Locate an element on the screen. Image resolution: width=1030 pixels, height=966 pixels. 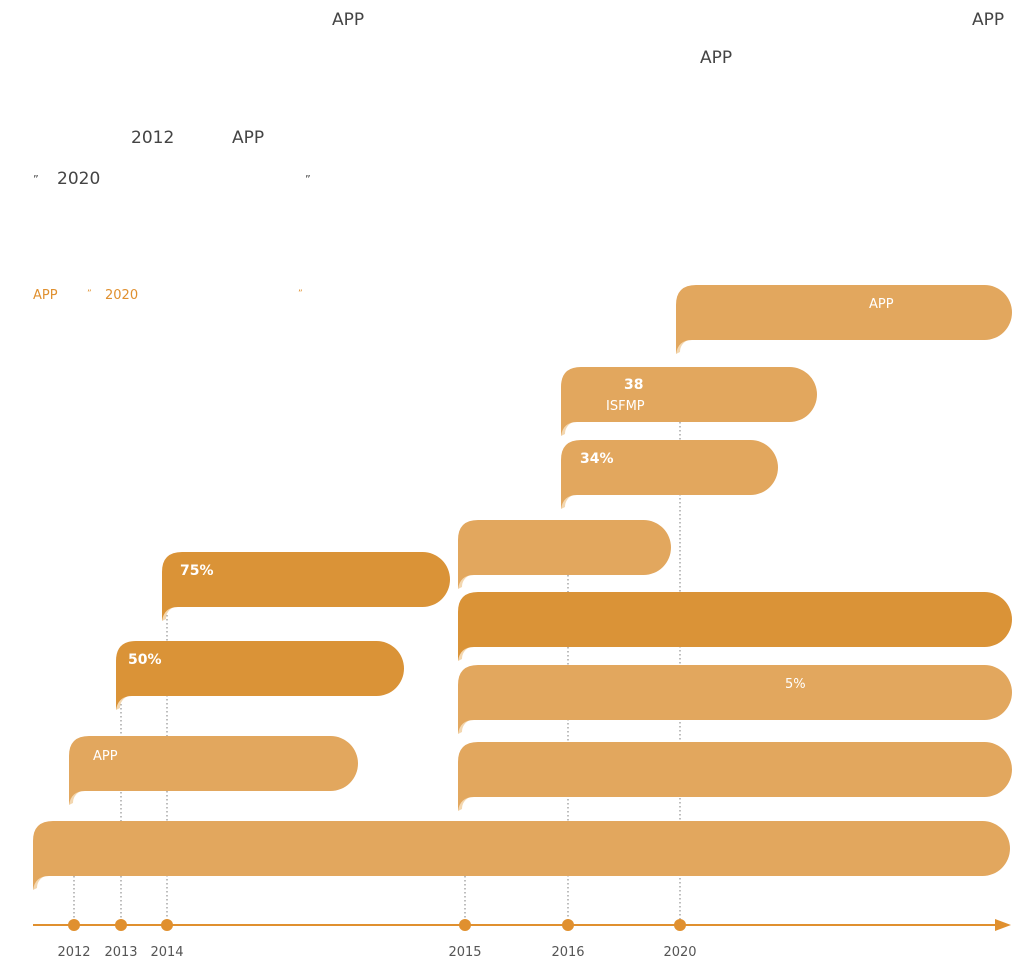
year-label-2020: 2020 is located at coordinates (679, 952).